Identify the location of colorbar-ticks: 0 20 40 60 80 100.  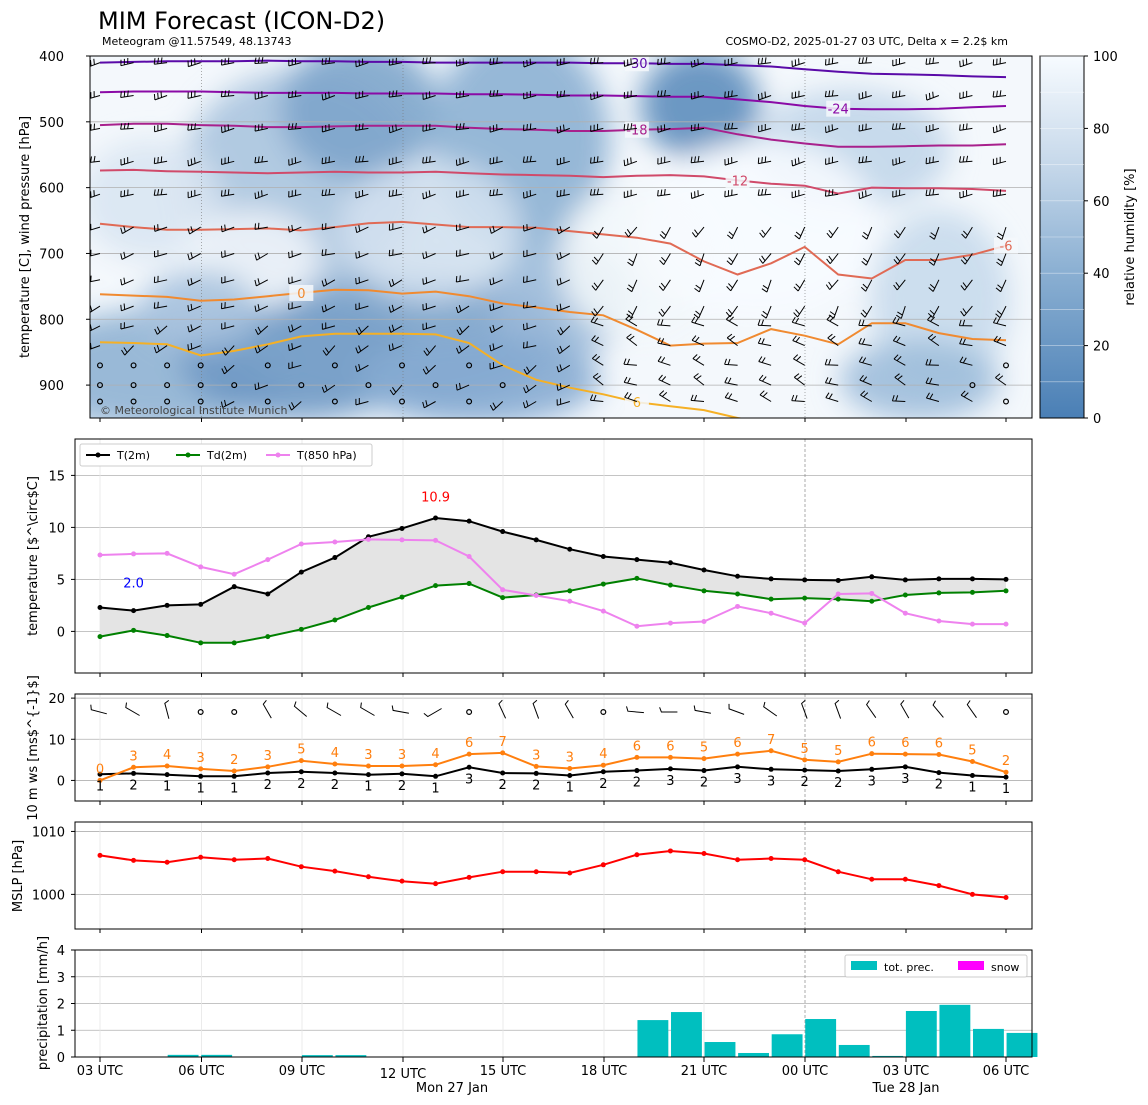
(1101, 238).